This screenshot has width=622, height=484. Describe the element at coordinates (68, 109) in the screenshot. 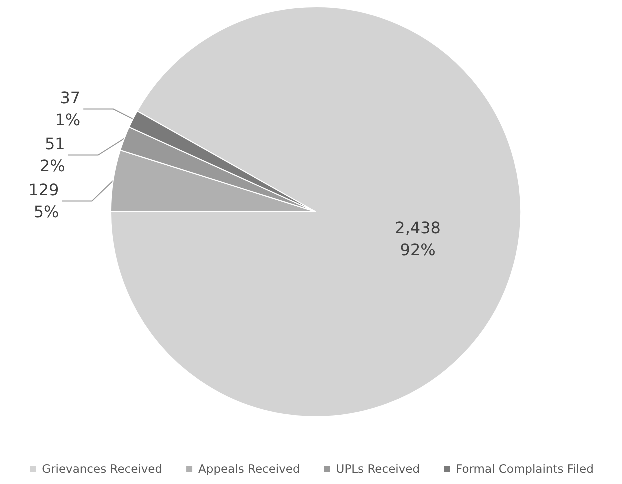

I see `data-label: 37 1%` at that location.